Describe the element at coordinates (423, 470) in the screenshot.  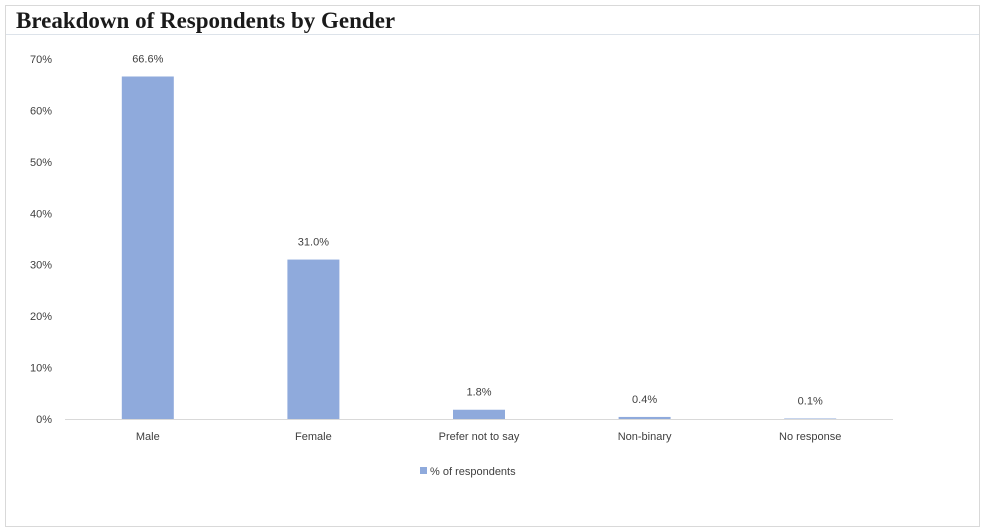
I see `legend-swatch` at that location.